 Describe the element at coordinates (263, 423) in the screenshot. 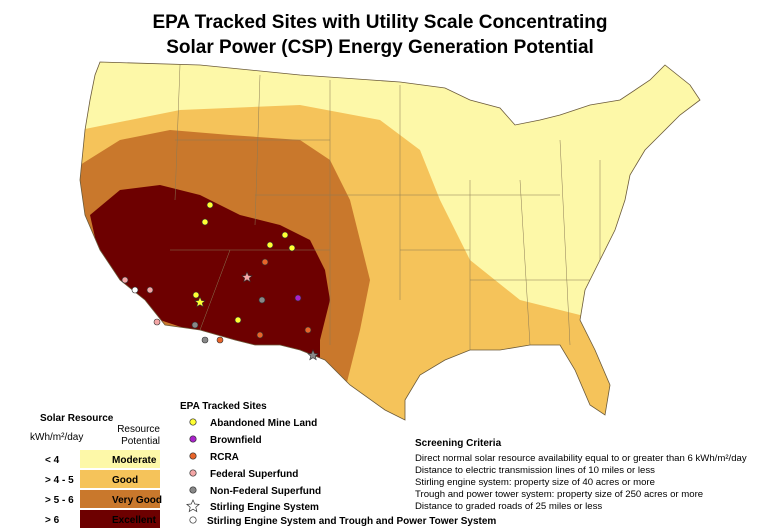

I see `site-type: Abandoned Mine Land` at that location.